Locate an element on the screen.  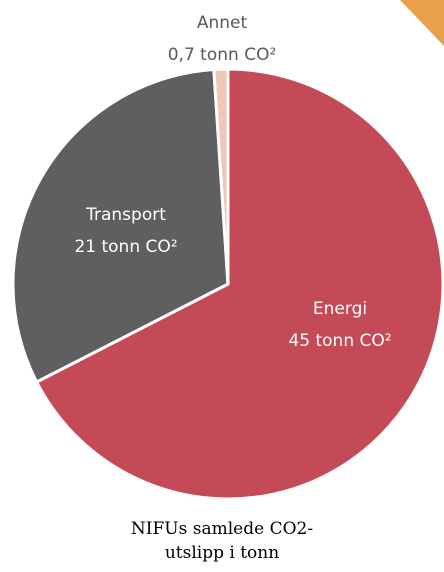
slice-label-annet: Annet is located at coordinates (222, 23).